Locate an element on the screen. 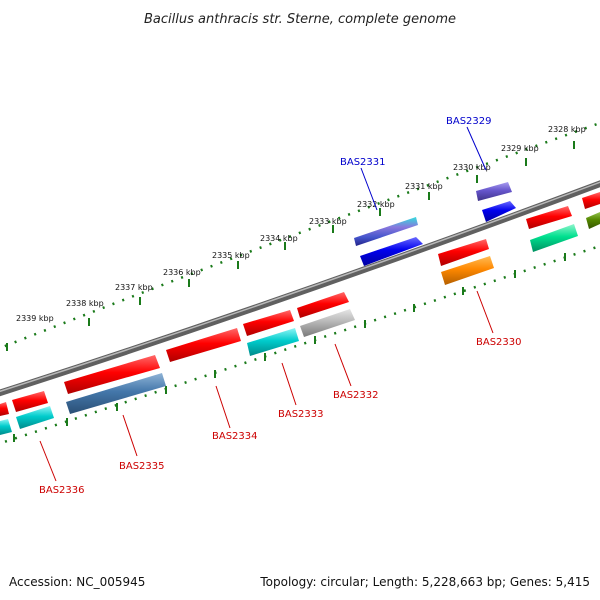 The height and width of the screenshot is (600, 600). feature-bas2335 is located at coordinates (116, 393).